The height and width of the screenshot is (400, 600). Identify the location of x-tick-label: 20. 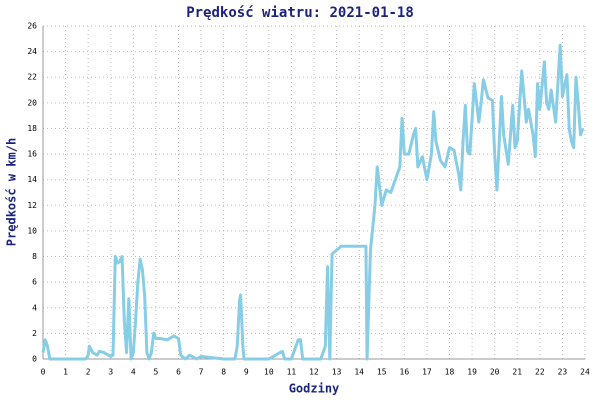
(495, 372).